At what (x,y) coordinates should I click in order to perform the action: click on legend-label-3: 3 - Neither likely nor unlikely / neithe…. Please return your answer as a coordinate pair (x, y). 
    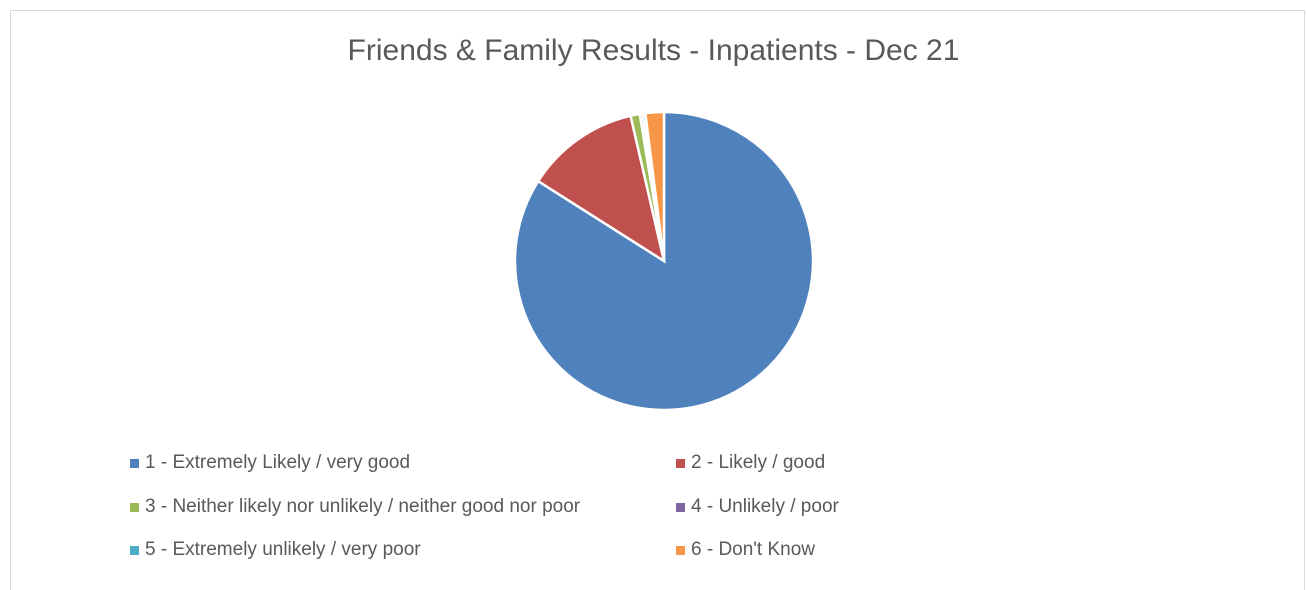
    Looking at the image, I should click on (363, 506).